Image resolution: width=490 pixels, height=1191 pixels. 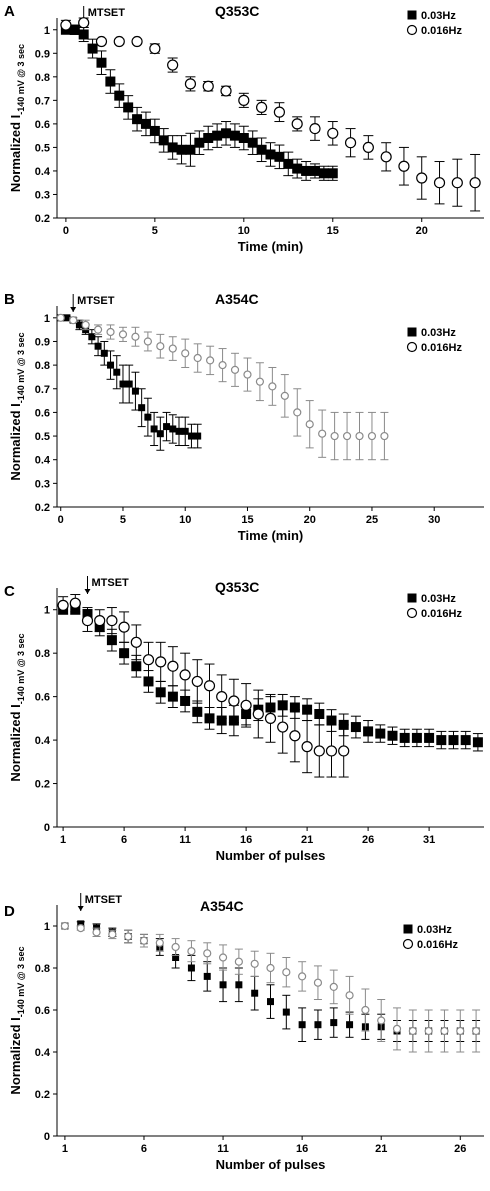 What do you see at coordinates (199, 102) in the screenshot?
I see `series-filled` at bounding box center [199, 102].